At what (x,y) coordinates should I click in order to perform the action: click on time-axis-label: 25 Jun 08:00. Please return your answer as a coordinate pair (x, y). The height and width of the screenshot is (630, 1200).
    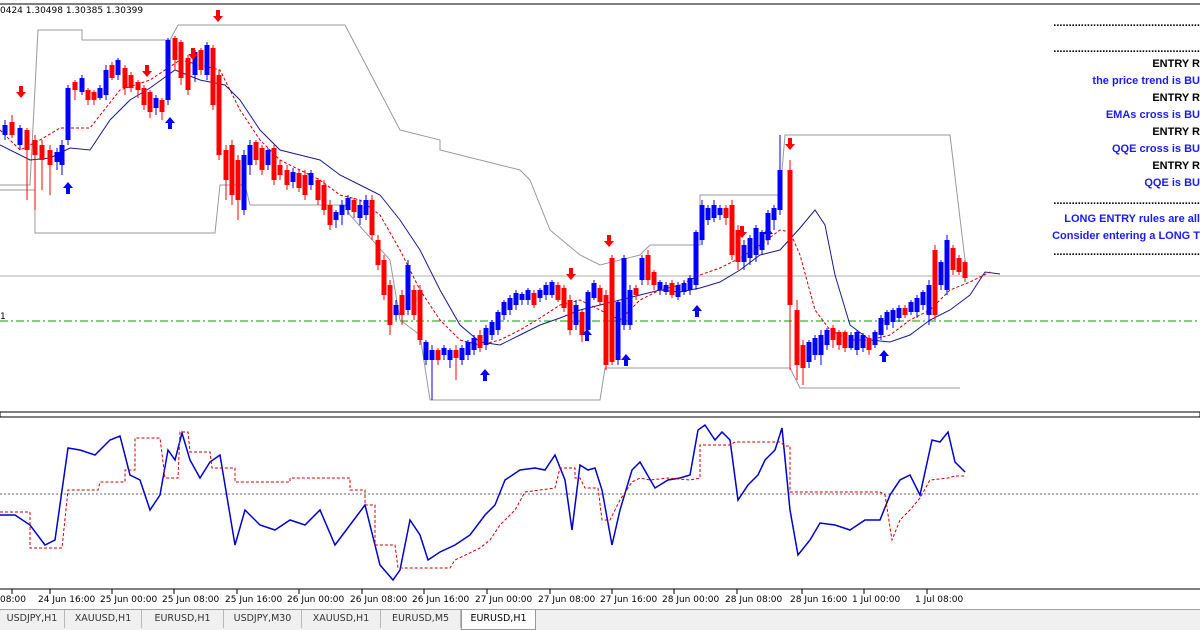
    Looking at the image, I should click on (190, 600).